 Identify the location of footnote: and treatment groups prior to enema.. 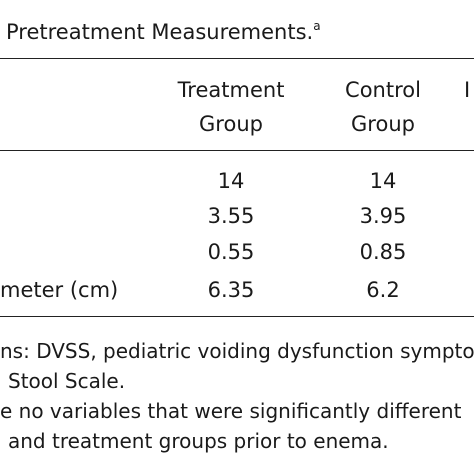
(198, 441).